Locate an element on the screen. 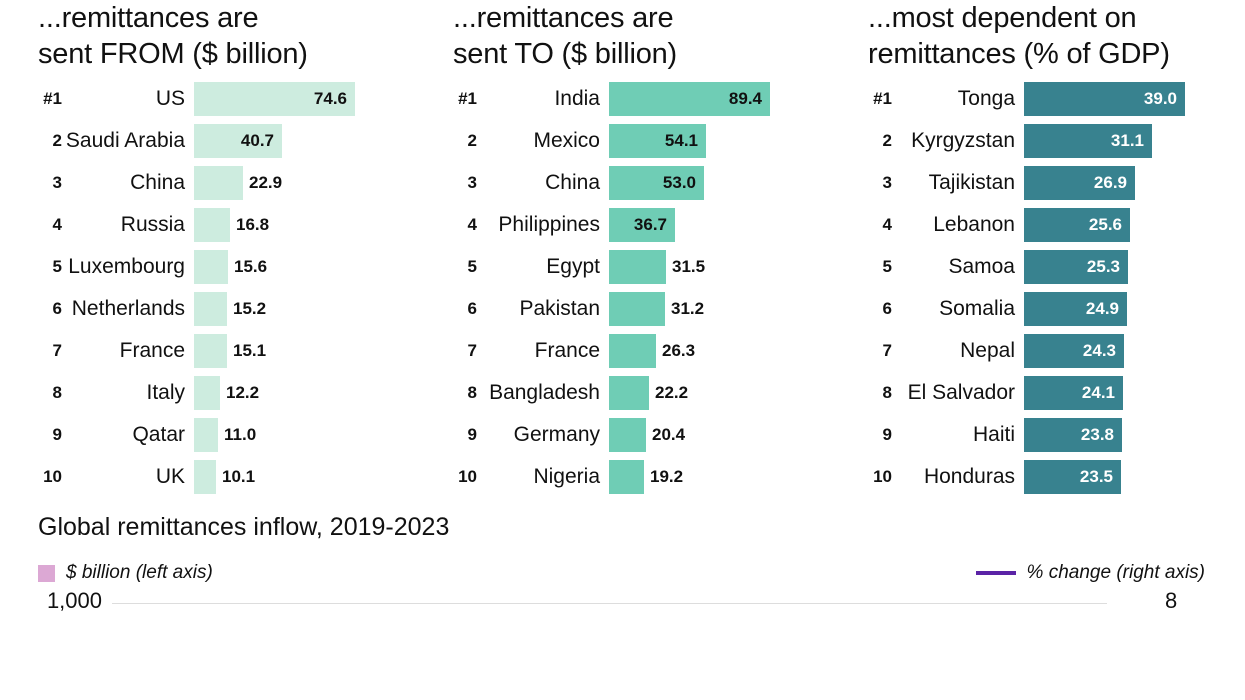 The image size is (1245, 700). country-label: Honduras is located at coordinates (969, 476).